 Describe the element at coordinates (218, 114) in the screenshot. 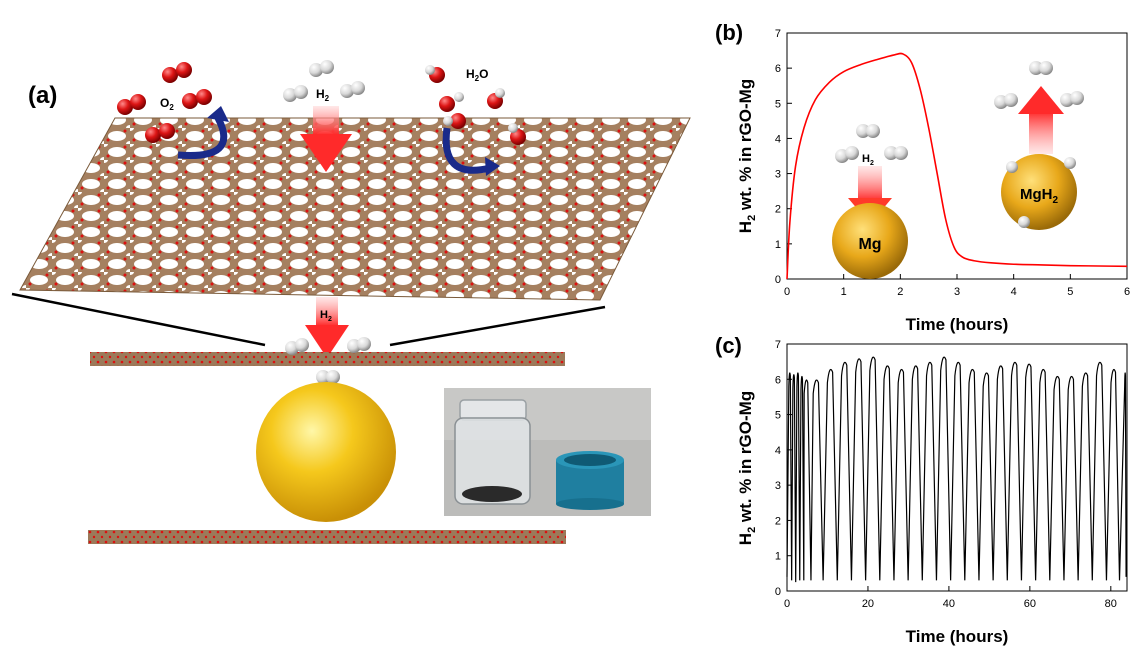

I see `o2-arrowhead-icon` at that location.